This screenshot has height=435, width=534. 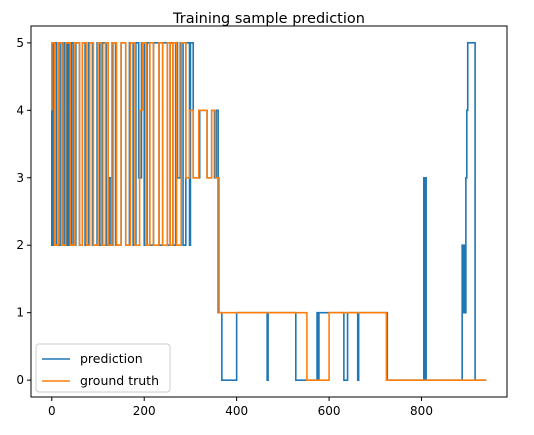 I want to click on legend-label-prediction: prediction, so click(x=111, y=358).